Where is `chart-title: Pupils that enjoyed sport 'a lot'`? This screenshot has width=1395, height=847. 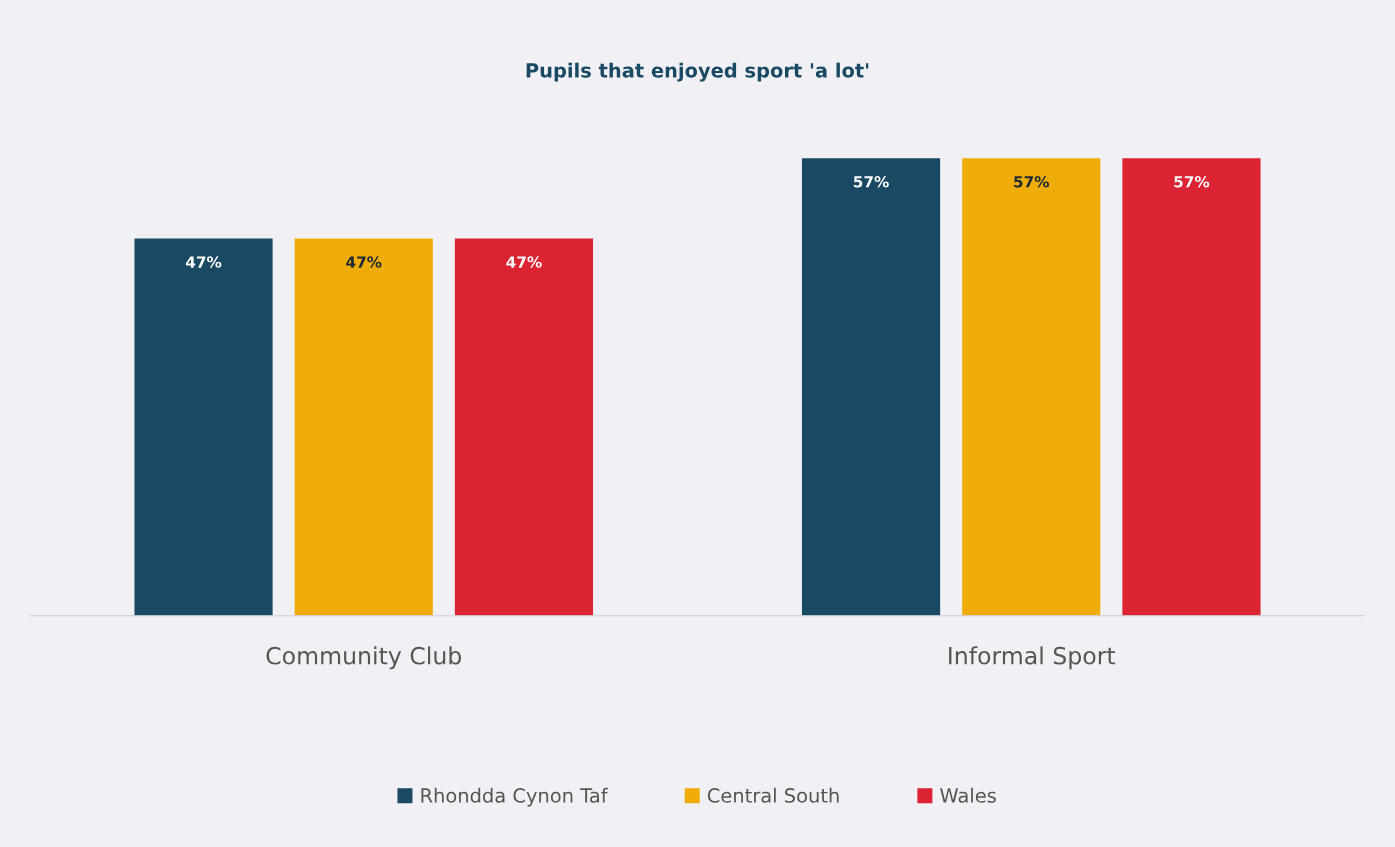
chart-title: Pupils that enjoyed sport 'a lot' is located at coordinates (697, 72).